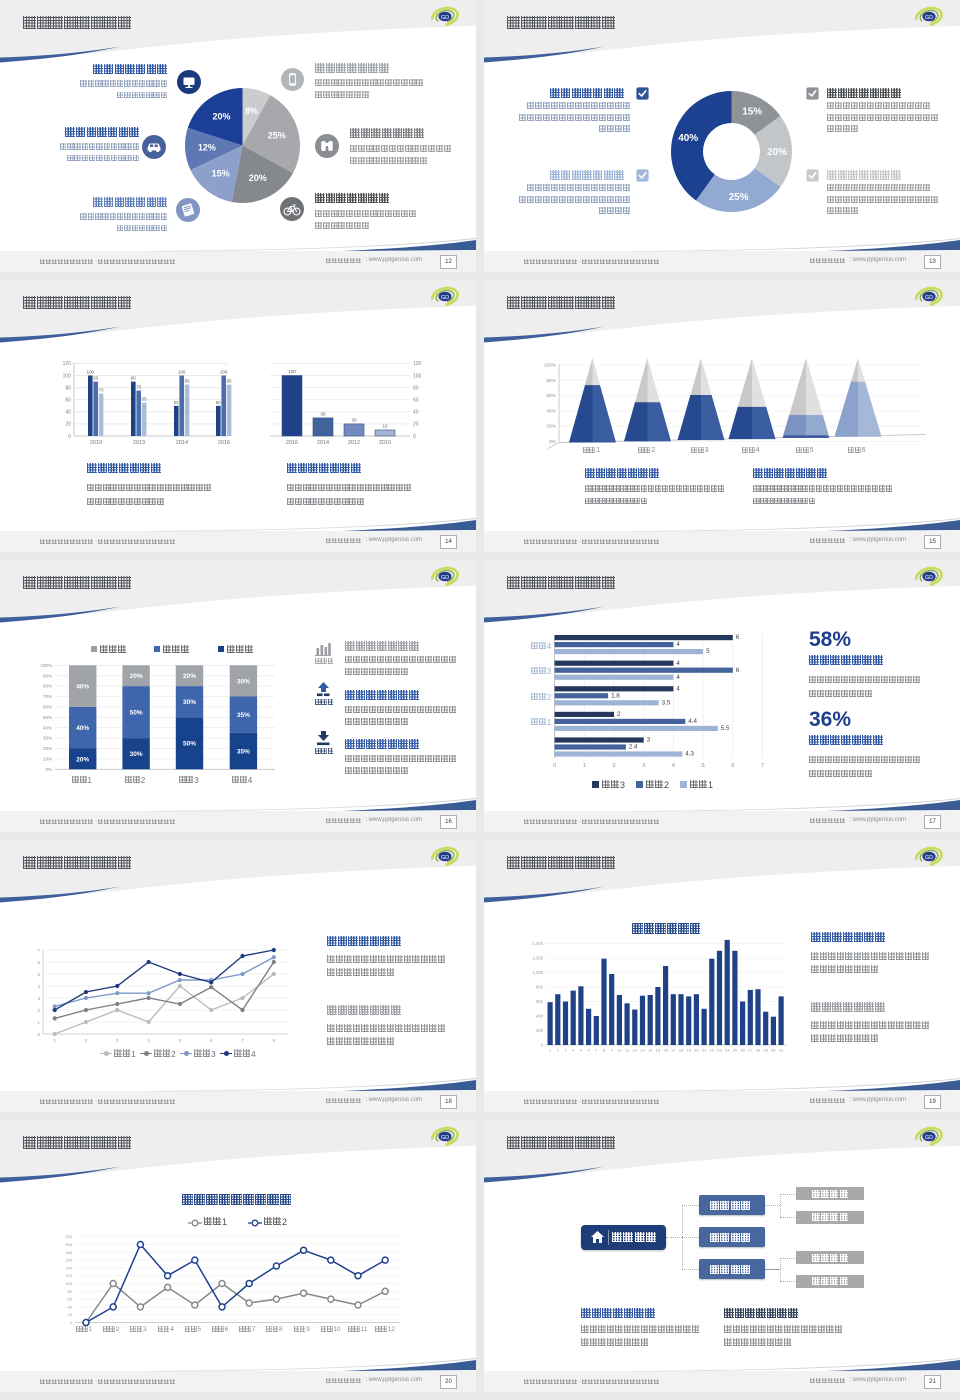 Image resolution: width=960 pixels, height=1400 pixels. I want to click on svg-text: 10%, so click(47, 759).